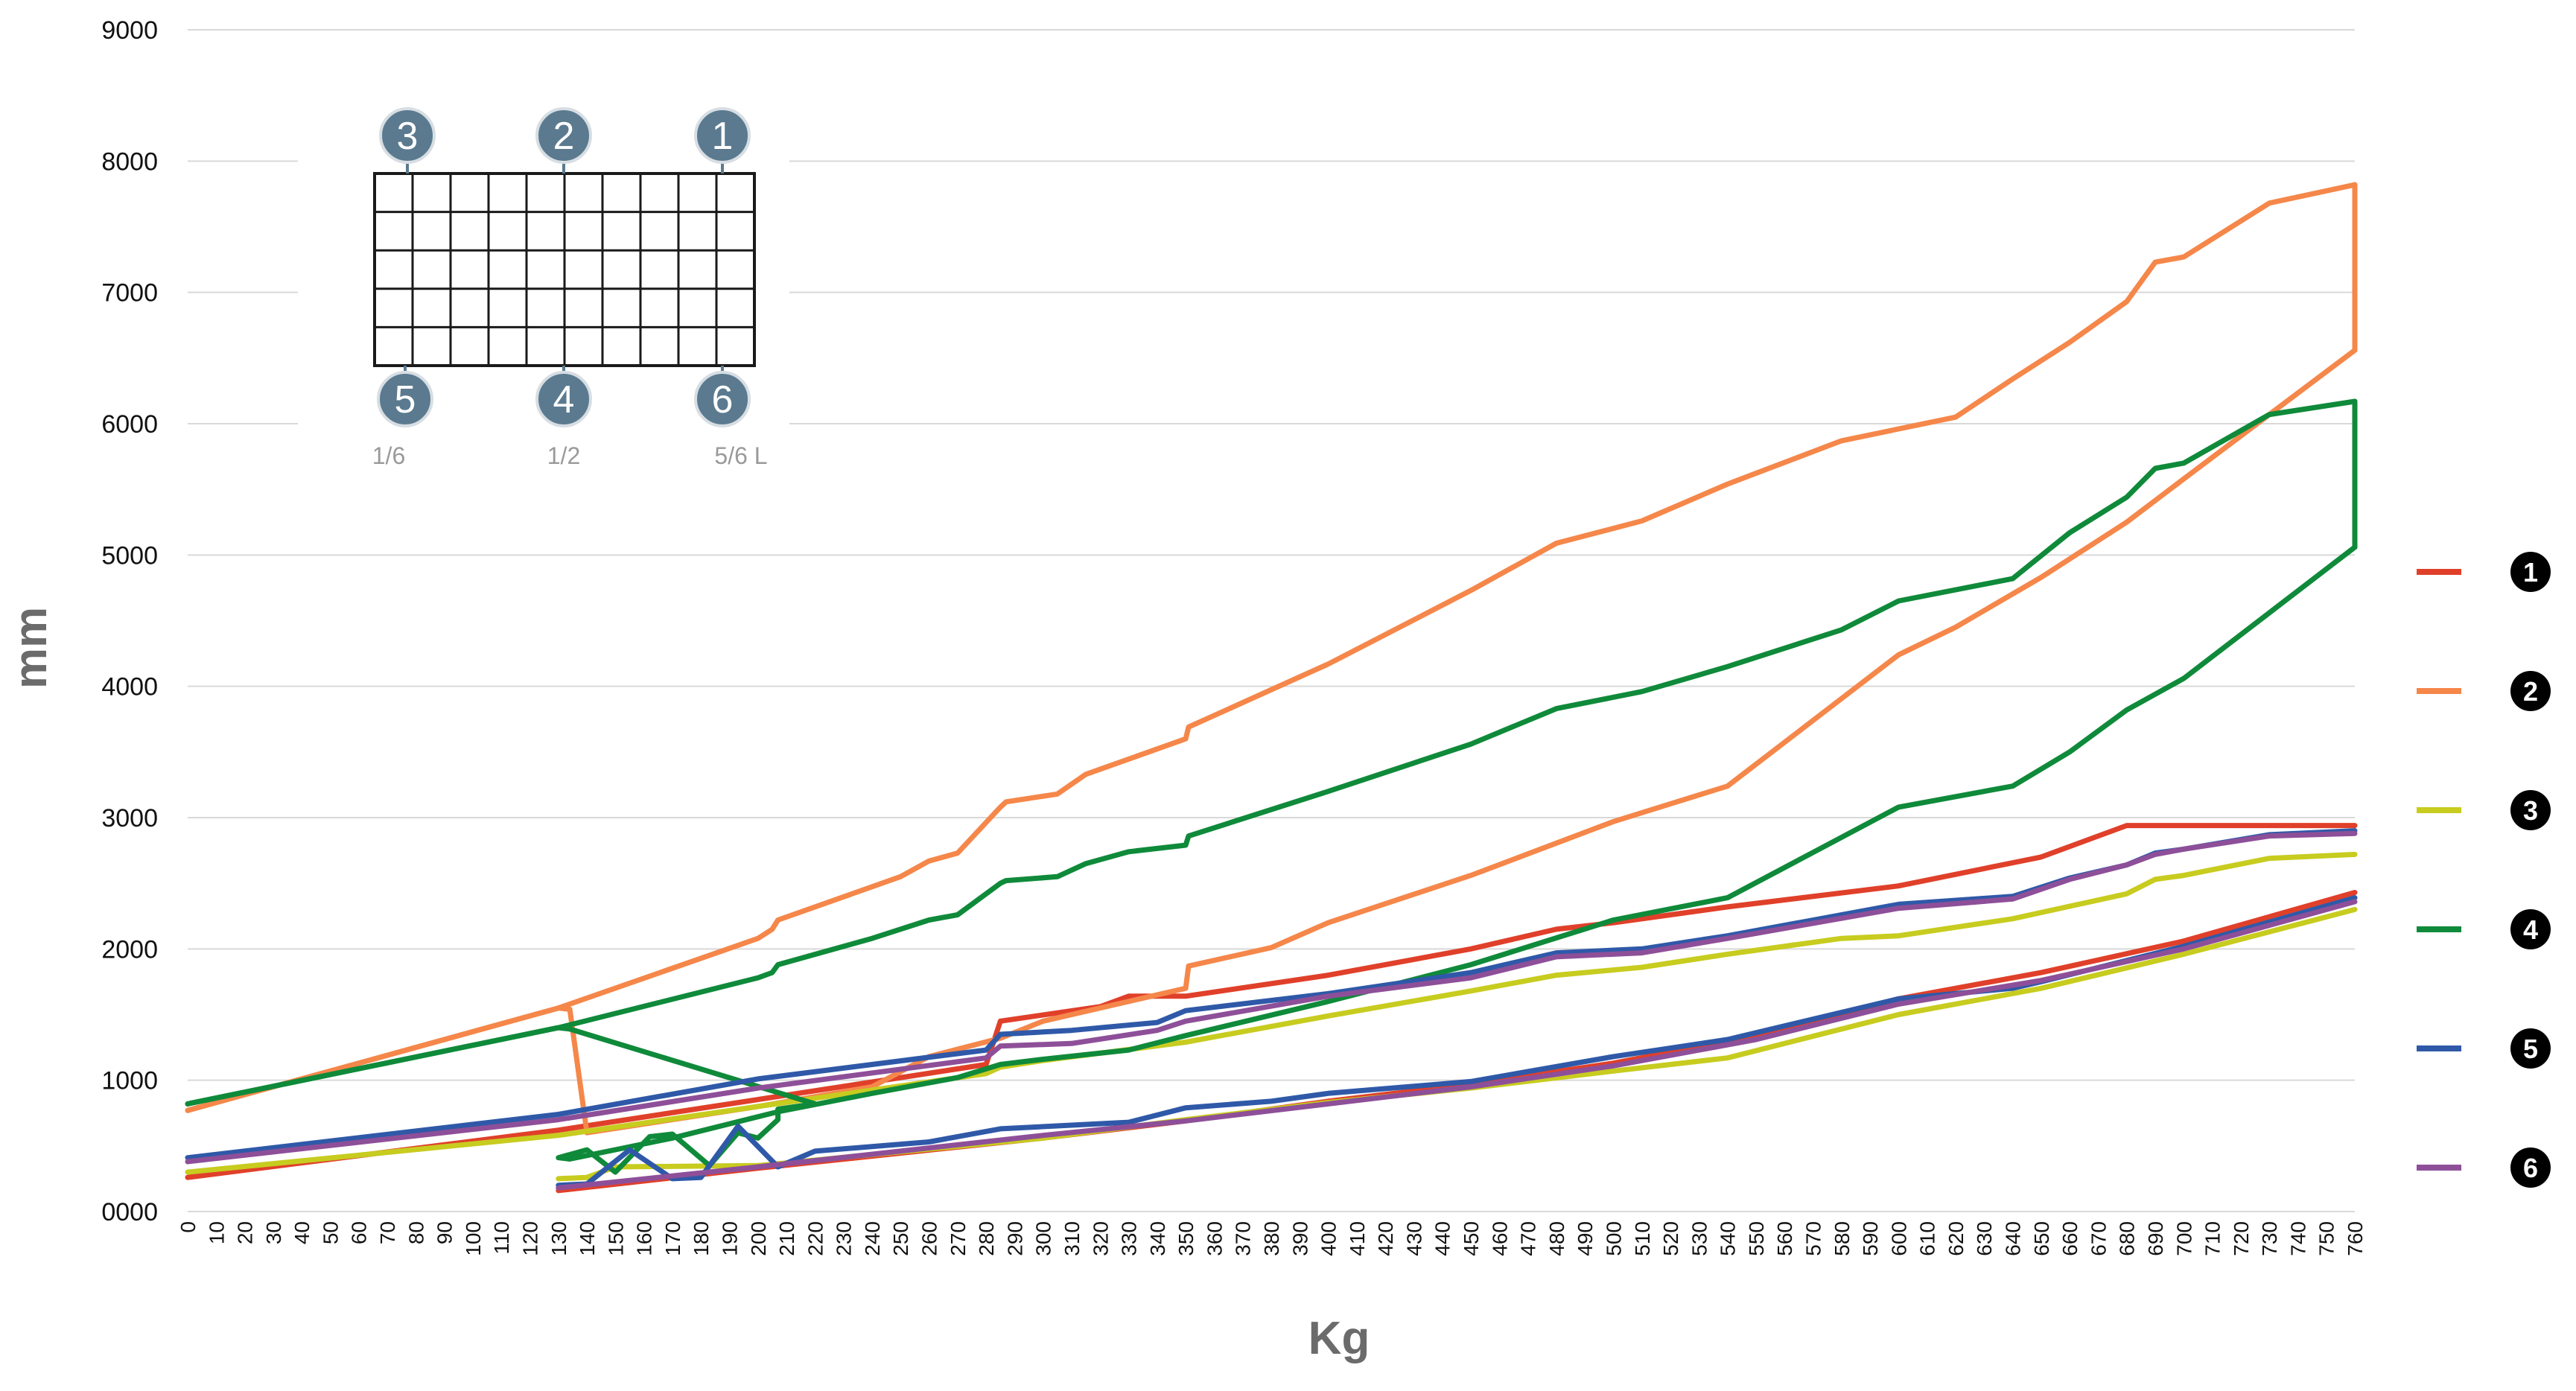 Image resolution: width=2576 pixels, height=1391 pixels. What do you see at coordinates (473, 1238) in the screenshot?
I see `x-tick-label: 100` at bounding box center [473, 1238].